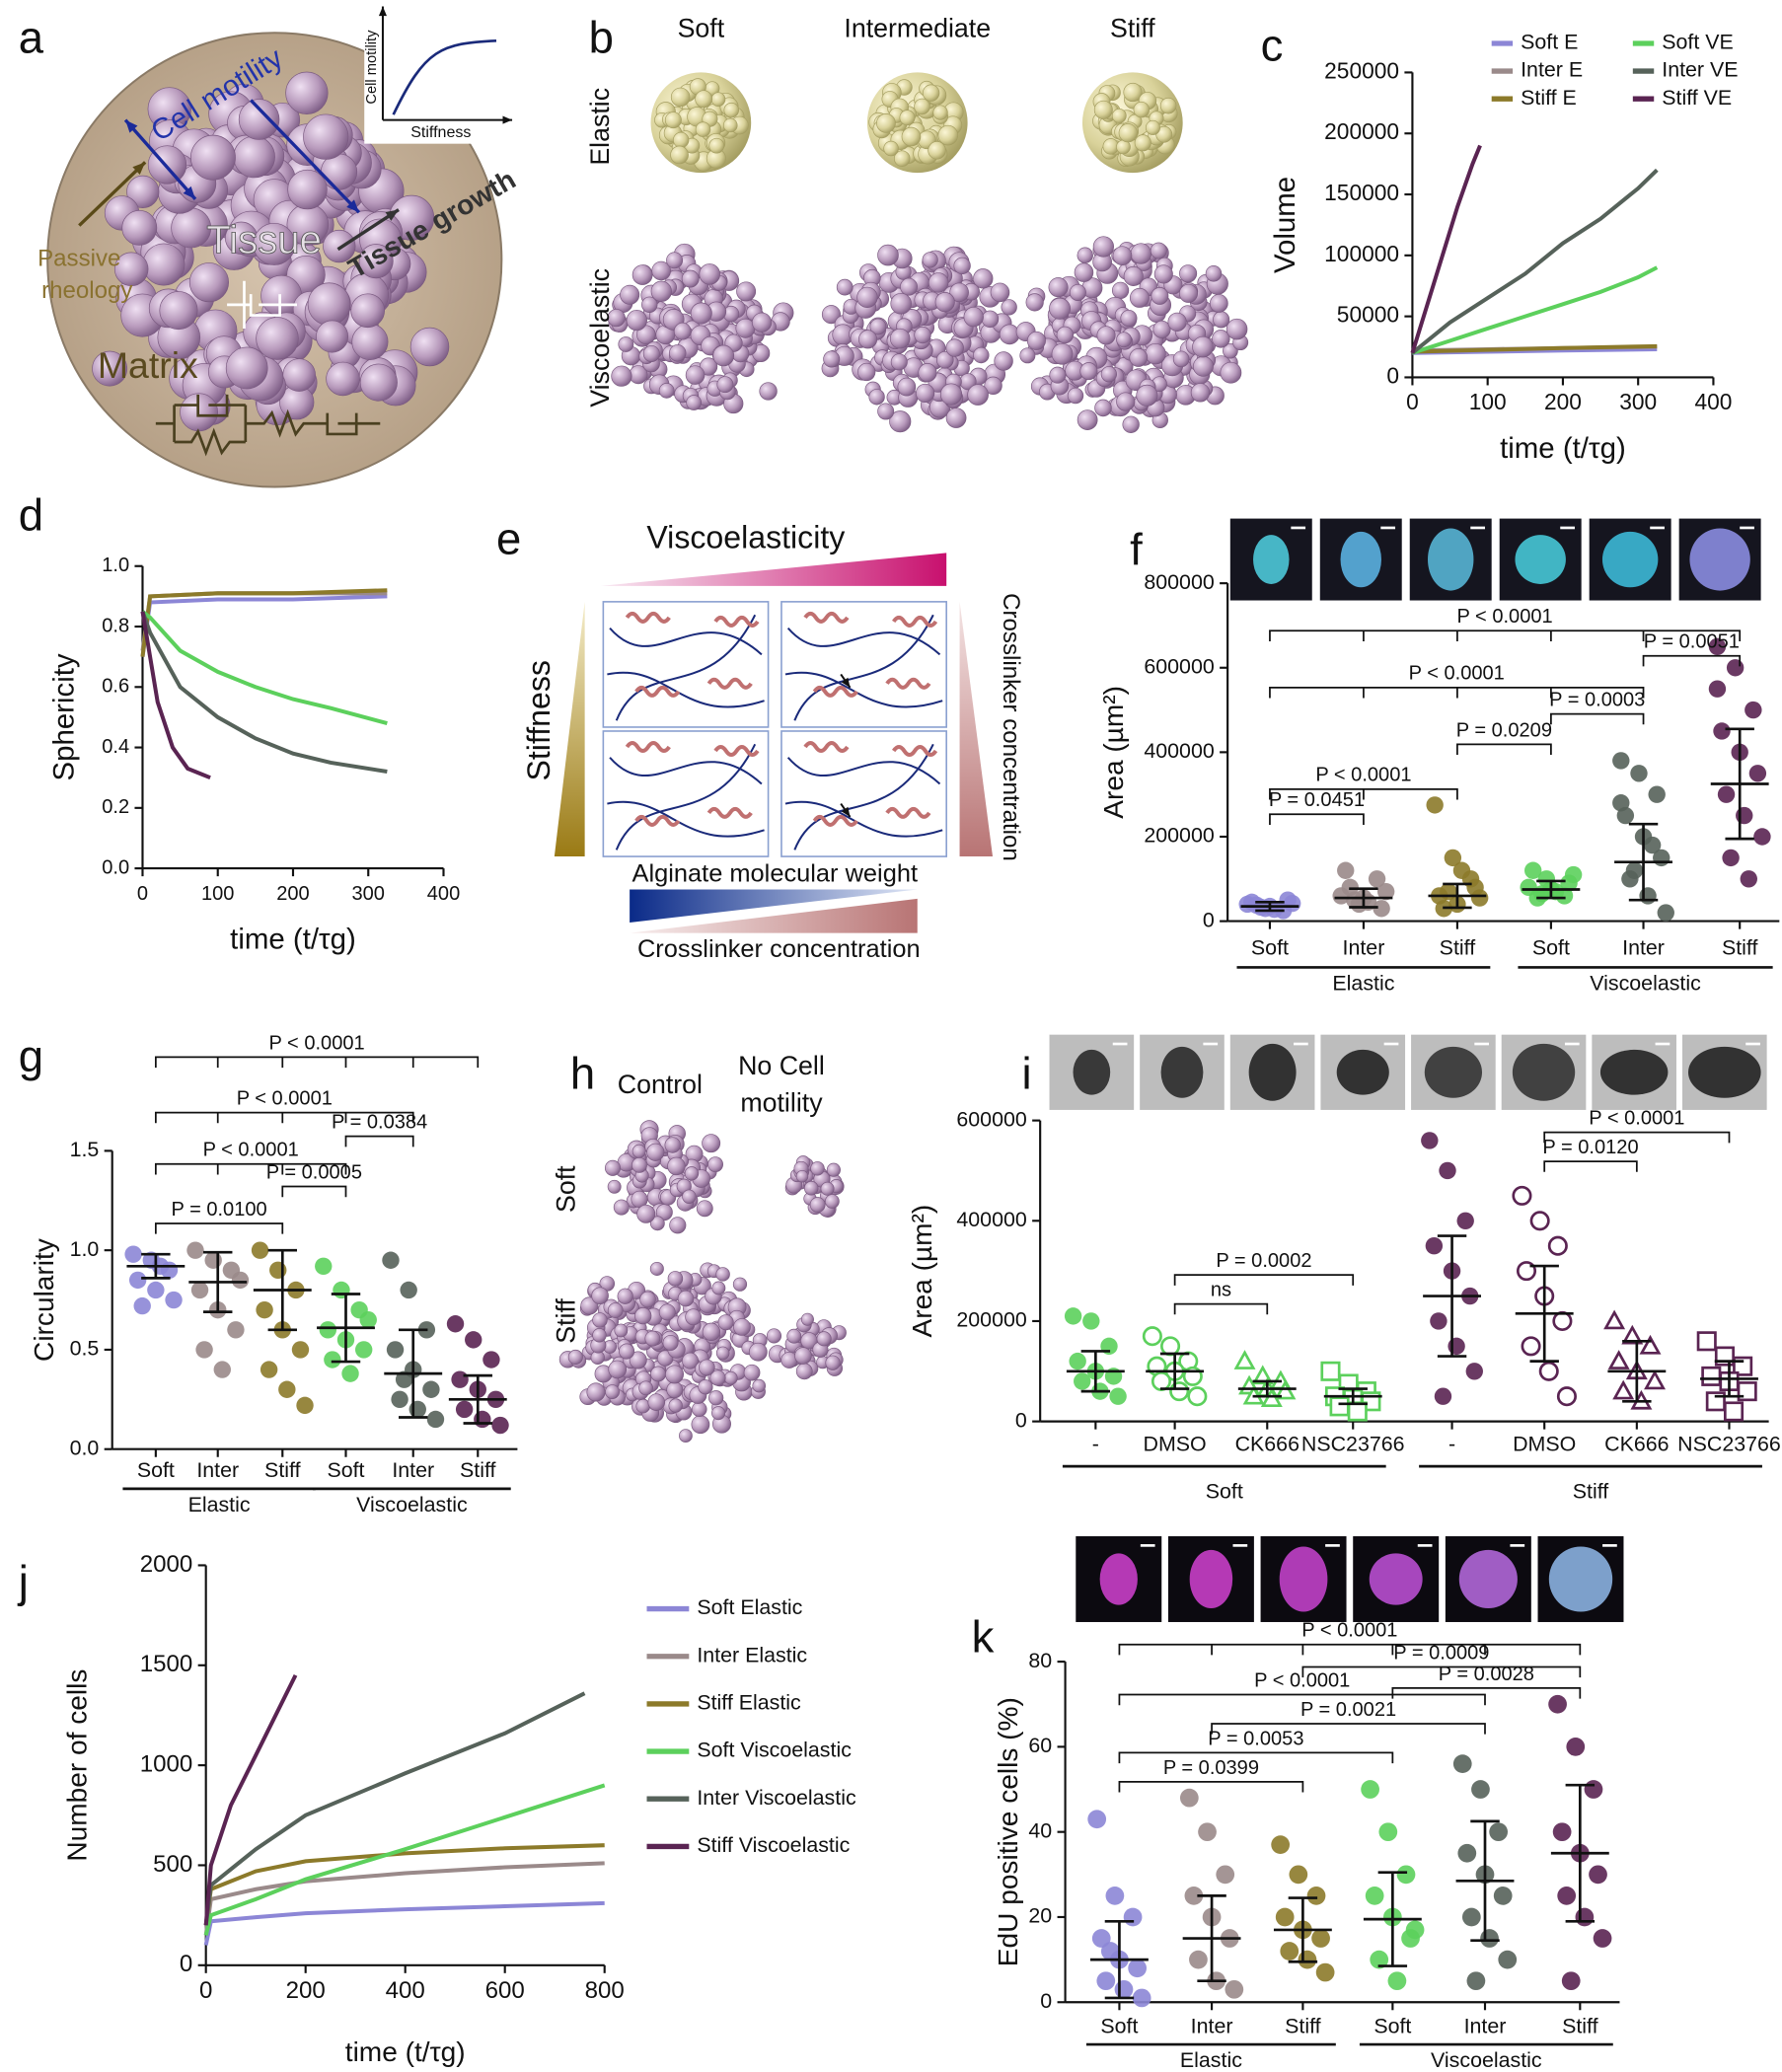 The width and height of the screenshot is (1782, 2072). What do you see at coordinates (1368, 315) in the screenshot?
I see `y-tick-label: 50000` at bounding box center [1368, 315].